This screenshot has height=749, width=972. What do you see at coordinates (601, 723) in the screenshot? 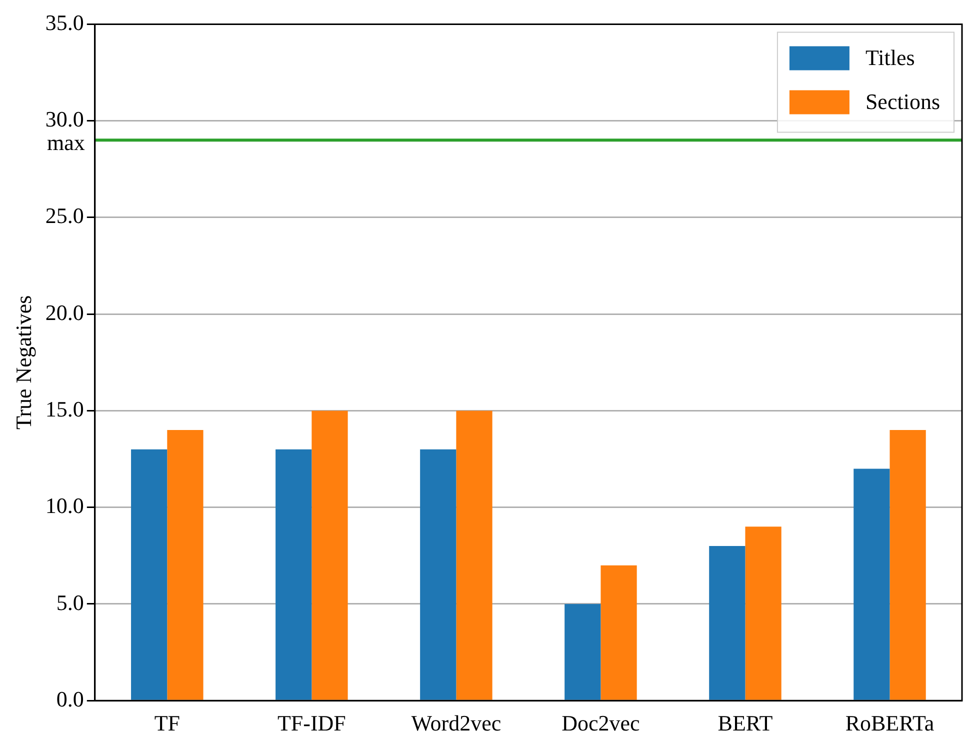
I see `x-tick-label: Doc2vec` at bounding box center [601, 723].